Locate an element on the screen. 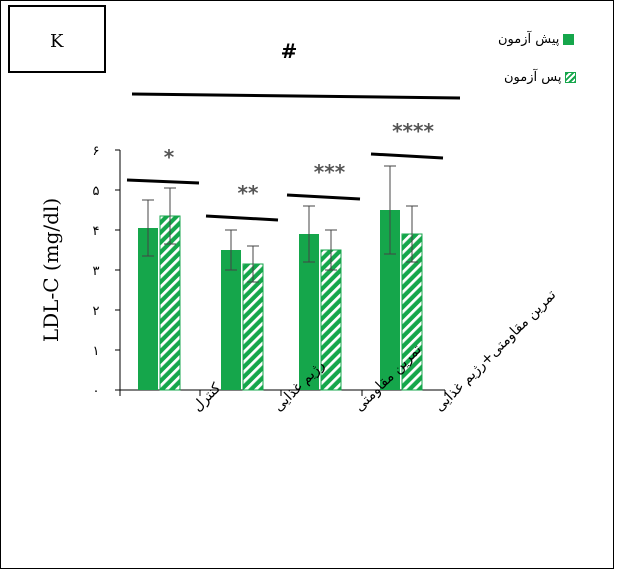  y-tick-label: ۰ is located at coordinates (96, 391).